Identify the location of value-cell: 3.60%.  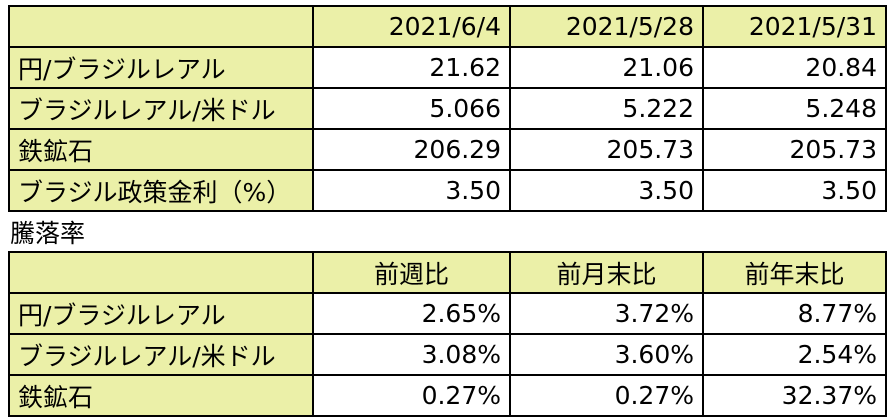
(606, 354).